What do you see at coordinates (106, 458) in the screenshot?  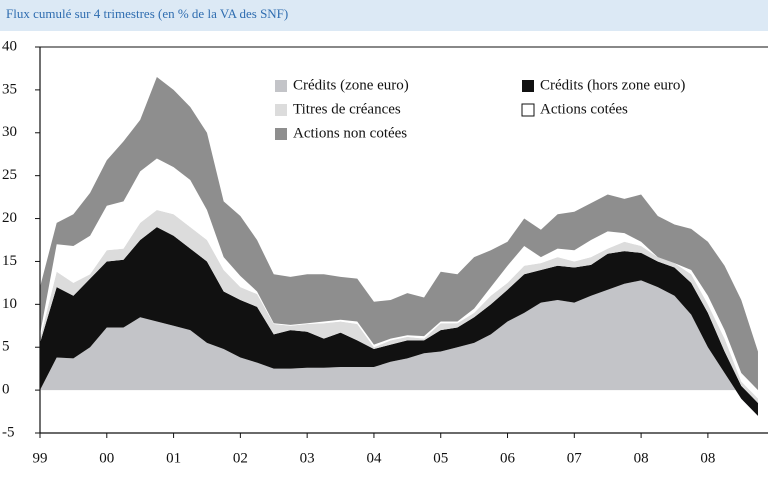 I see `x-tick-label: 00` at bounding box center [106, 458].